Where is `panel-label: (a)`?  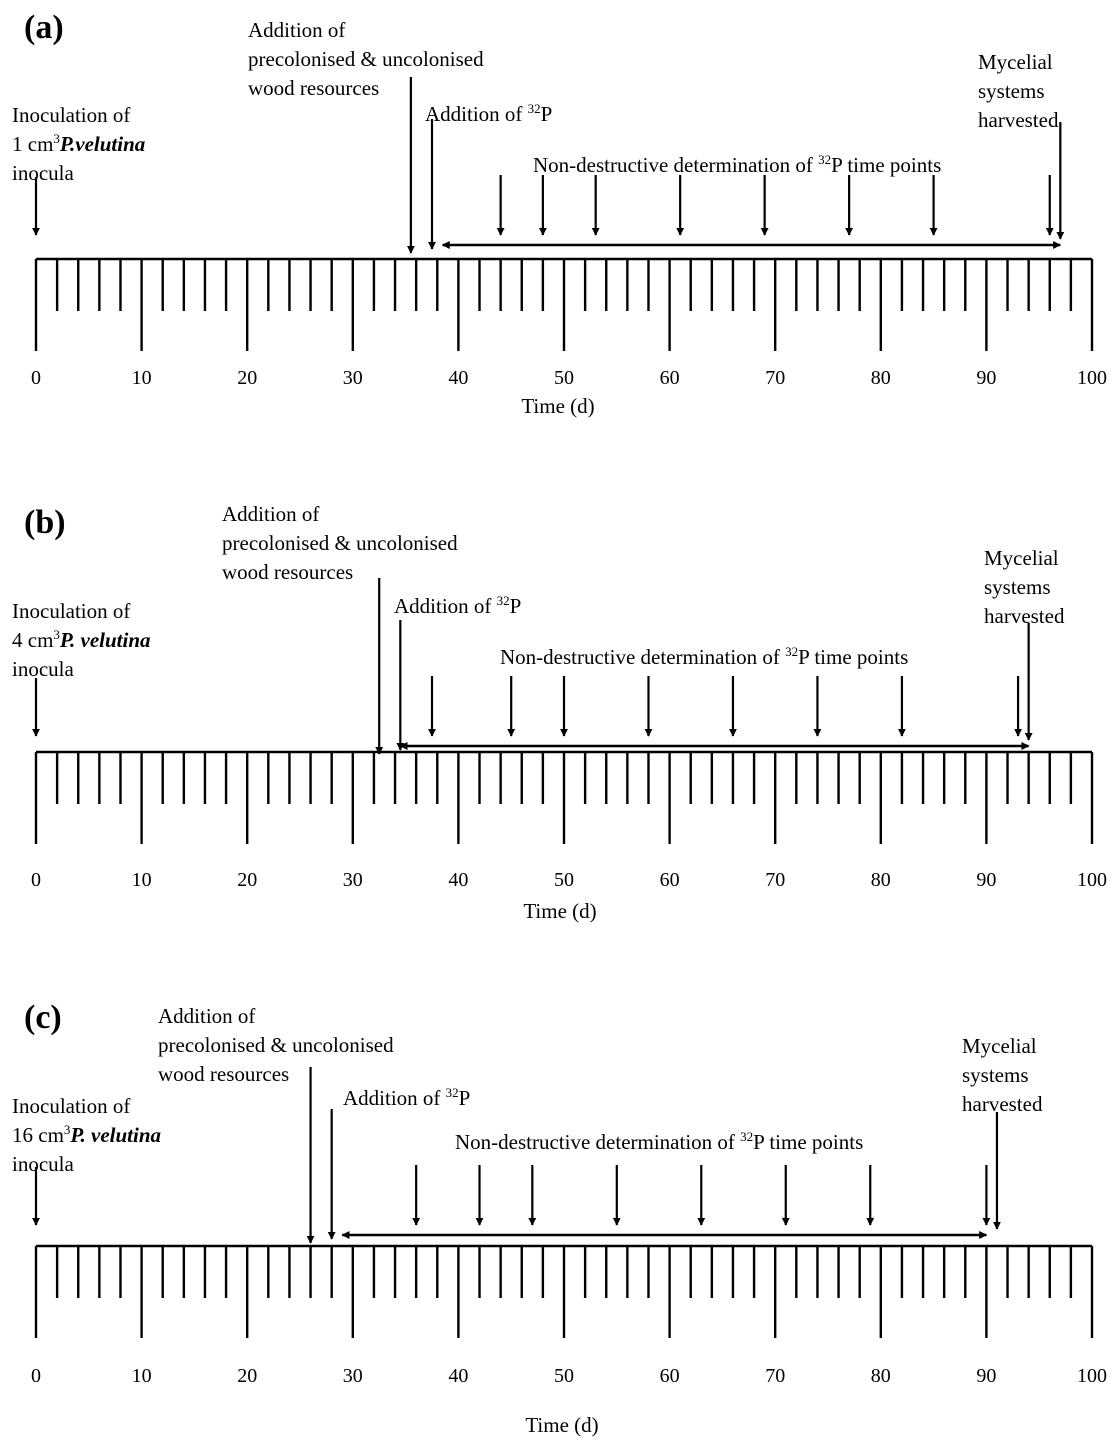 panel-label: (a) is located at coordinates (44, 27).